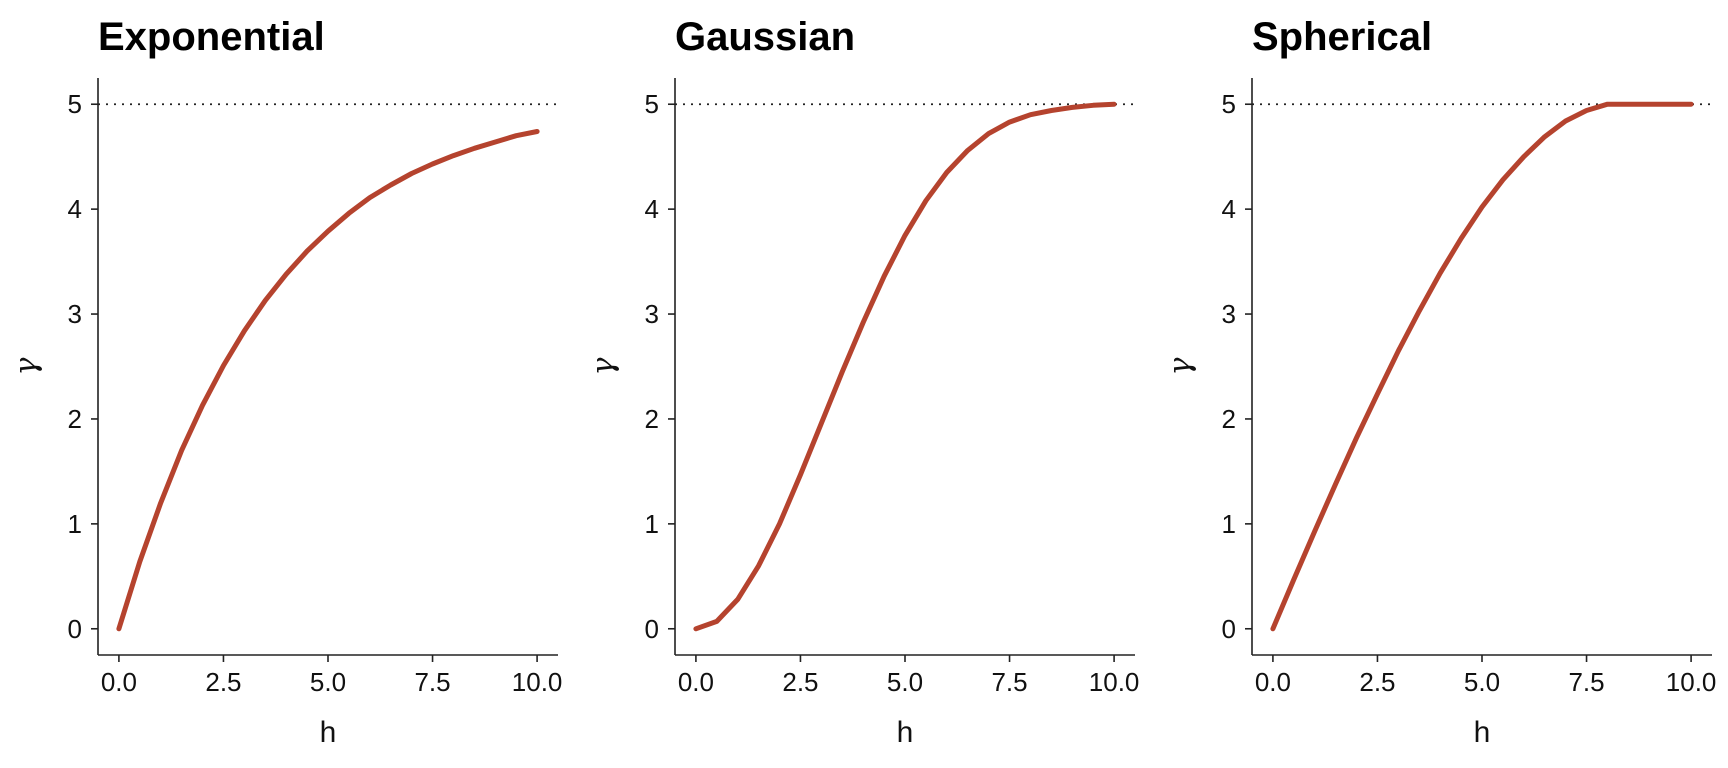  I want to click on panel-title: Spherical, so click(1342, 37).